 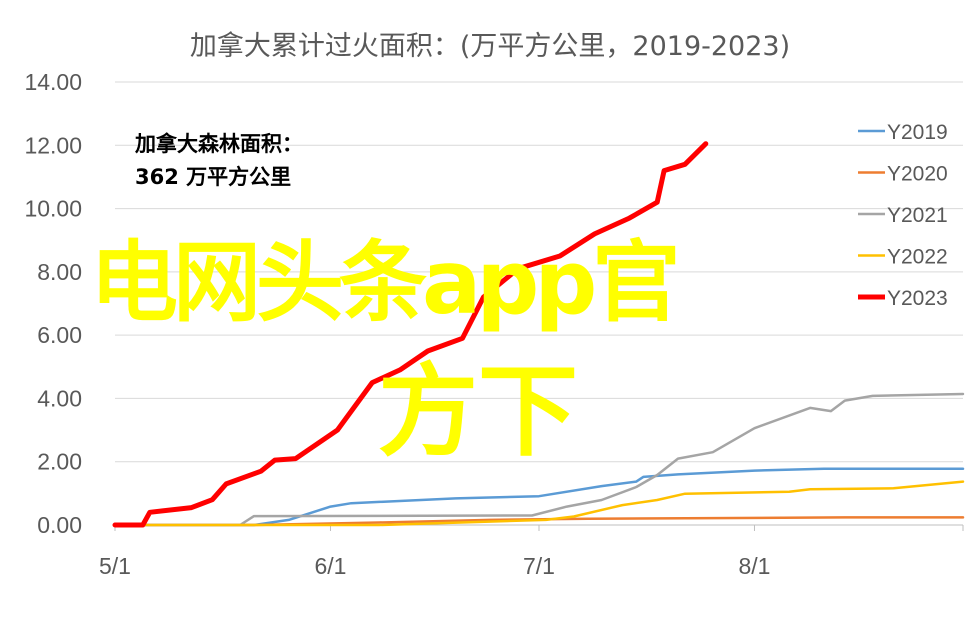 What do you see at coordinates (917, 257) in the screenshot?
I see `legend-label-y2022: Y2022` at bounding box center [917, 257].